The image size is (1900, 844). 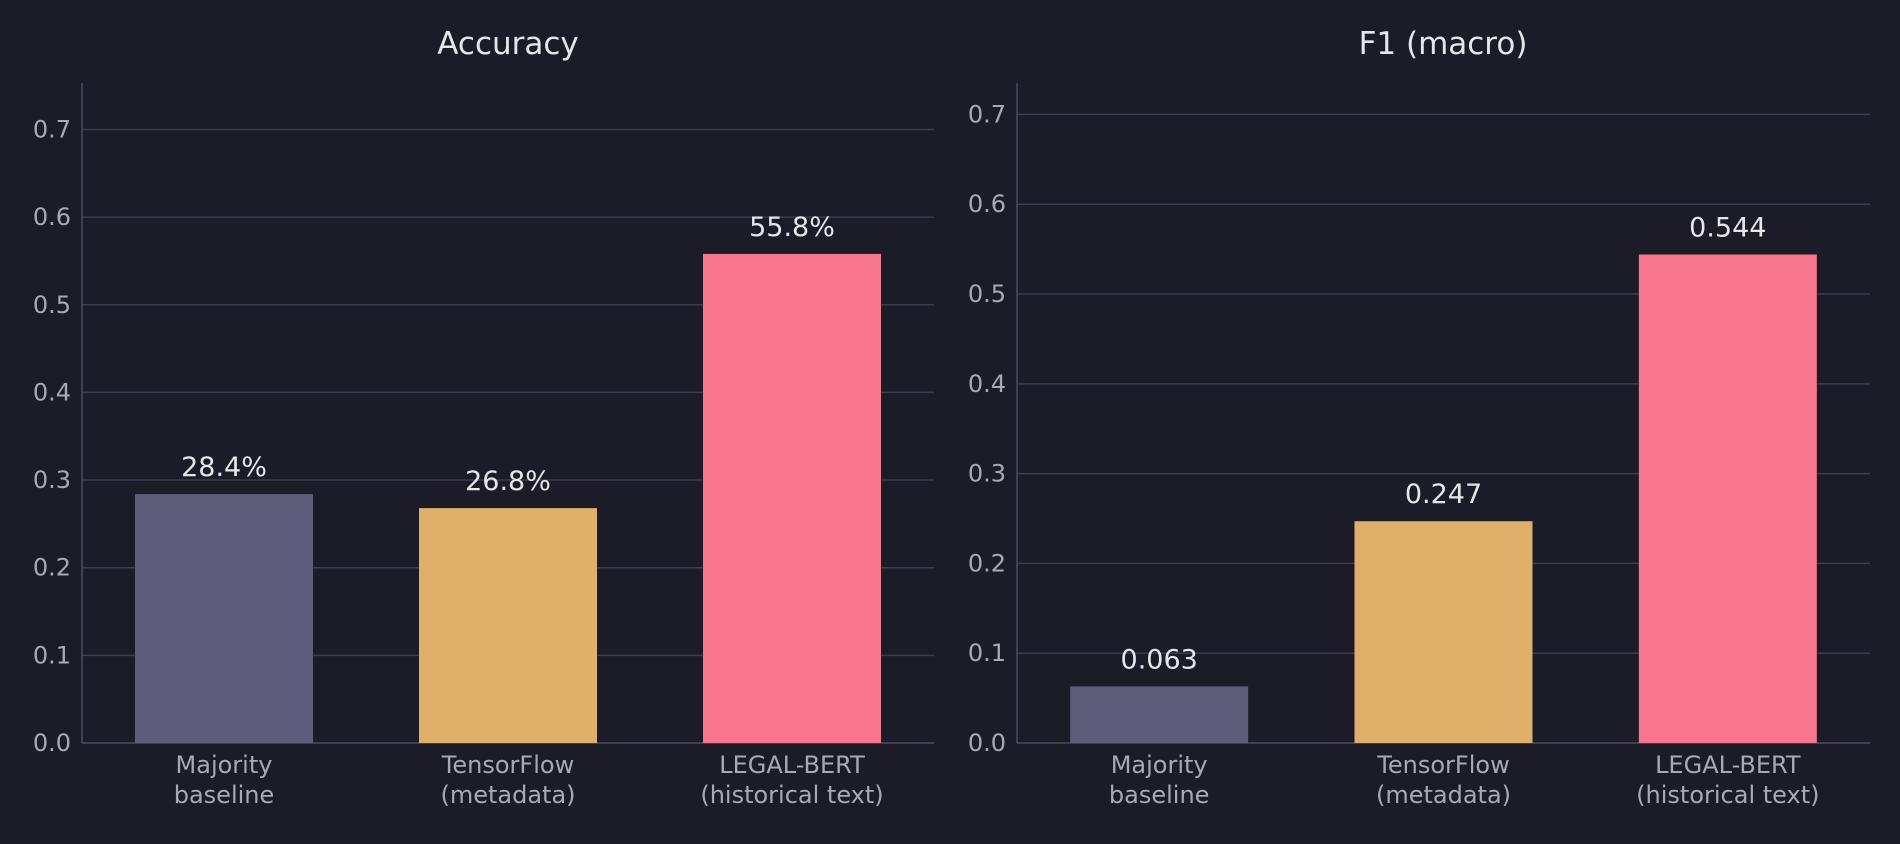 I want to click on bar-value-label: 26.8%, so click(x=508, y=481).